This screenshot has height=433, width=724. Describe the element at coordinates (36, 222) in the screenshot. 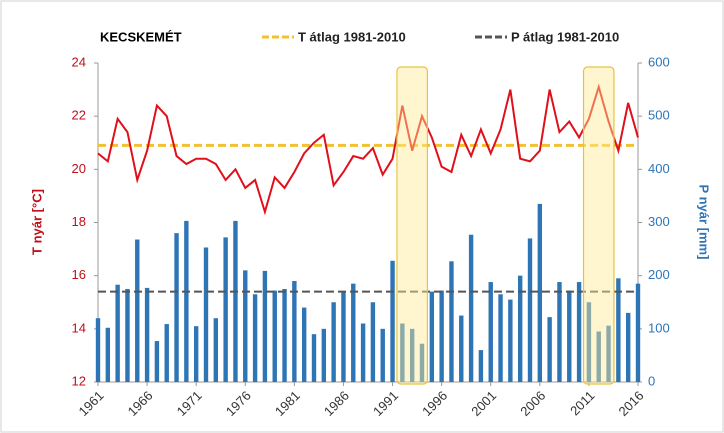

I see `y-axis-label: T nyár [°C]` at that location.